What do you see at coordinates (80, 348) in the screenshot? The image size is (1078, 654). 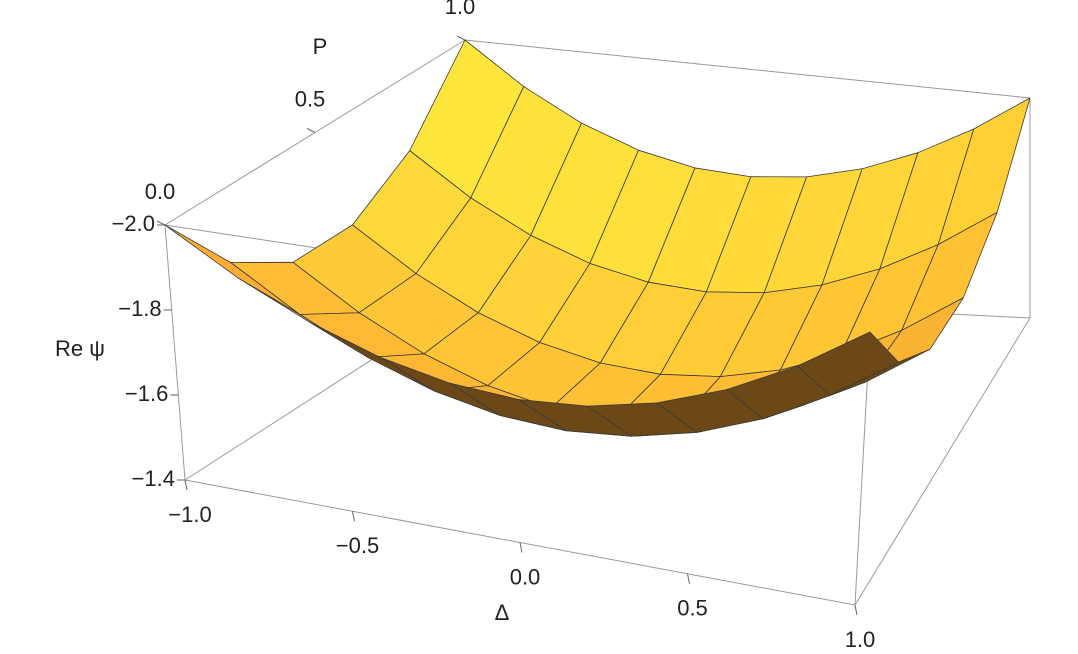 I see `z-axis-label: Re ψ` at bounding box center [80, 348].